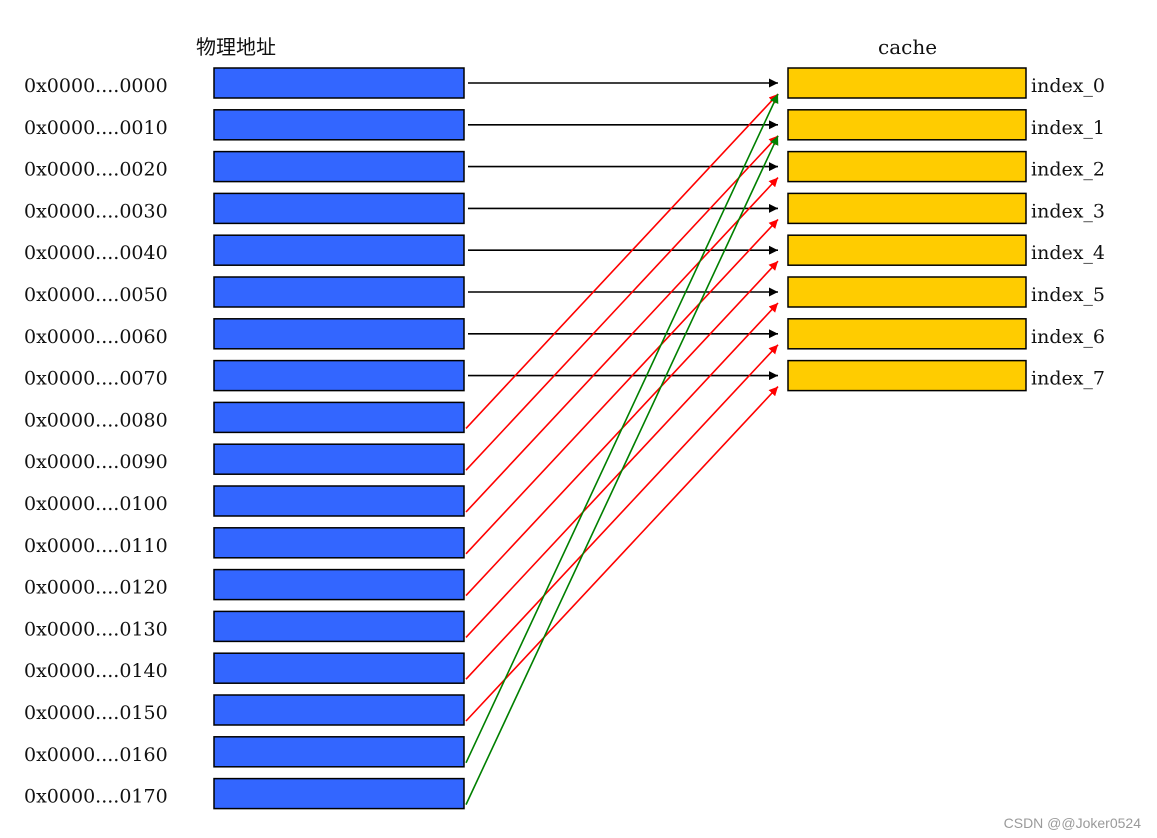 The image size is (1157, 838). Describe the element at coordinates (1068, 86) in the screenshot. I see `cache-index-label: index_0` at that location.